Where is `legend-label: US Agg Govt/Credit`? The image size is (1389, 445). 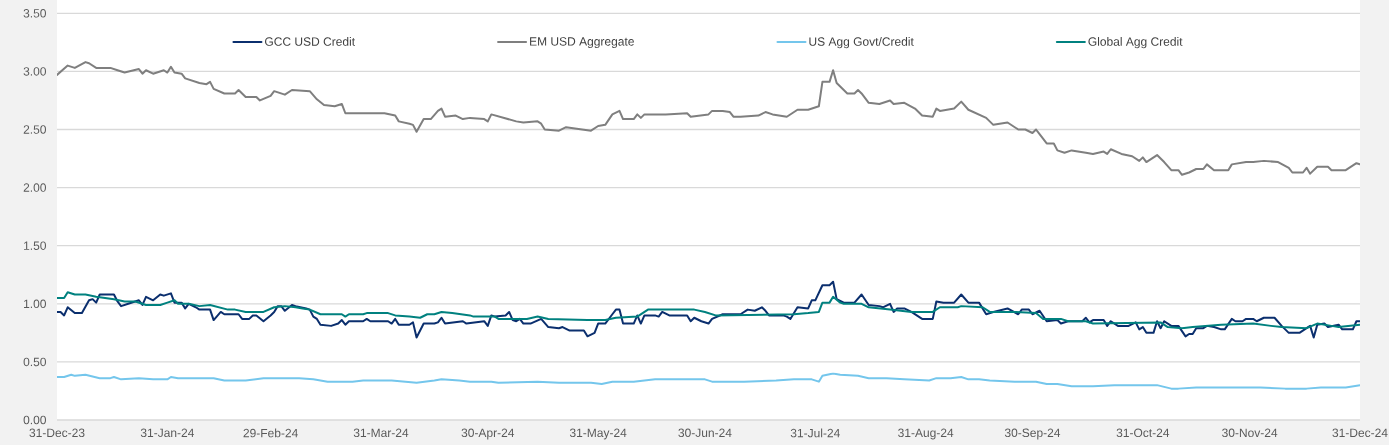 legend-label: US Agg Govt/Credit is located at coordinates (861, 43).